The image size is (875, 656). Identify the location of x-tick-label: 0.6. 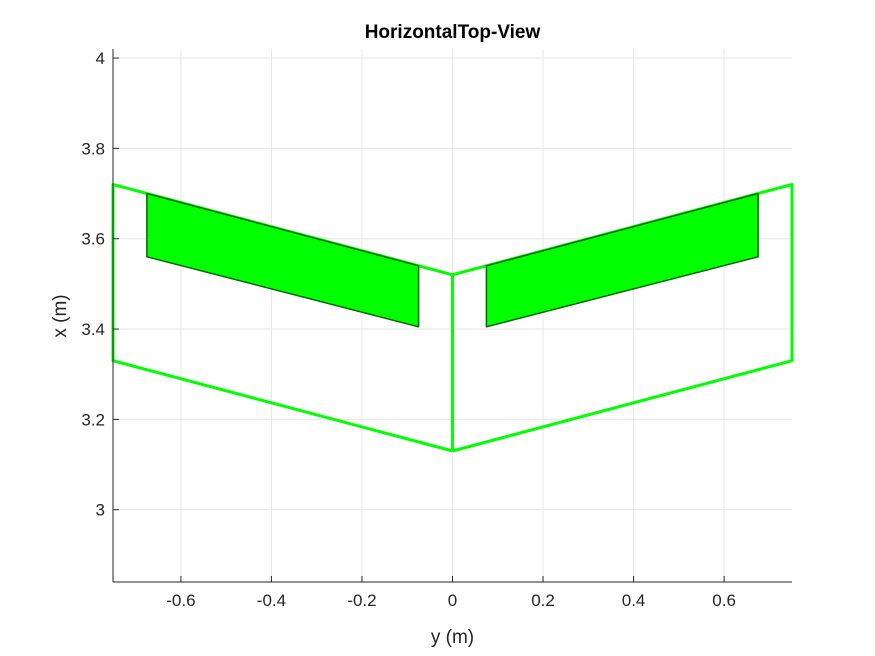
(724, 600).